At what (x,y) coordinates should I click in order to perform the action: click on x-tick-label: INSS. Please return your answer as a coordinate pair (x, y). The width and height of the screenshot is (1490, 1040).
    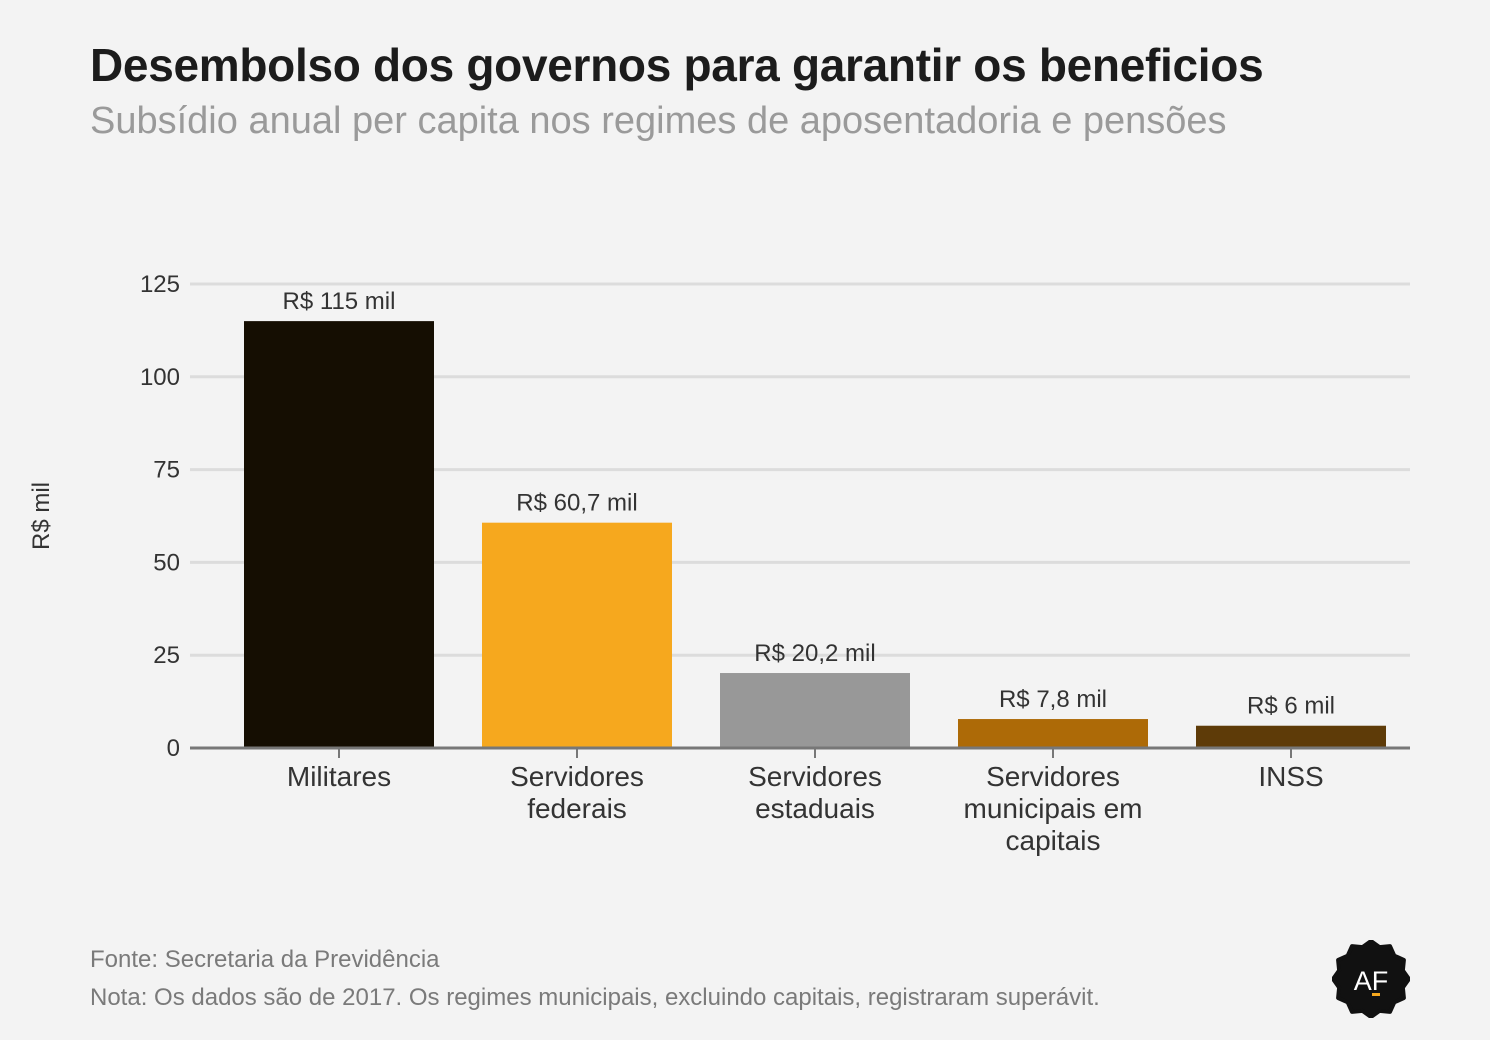
    Looking at the image, I should click on (1290, 776).